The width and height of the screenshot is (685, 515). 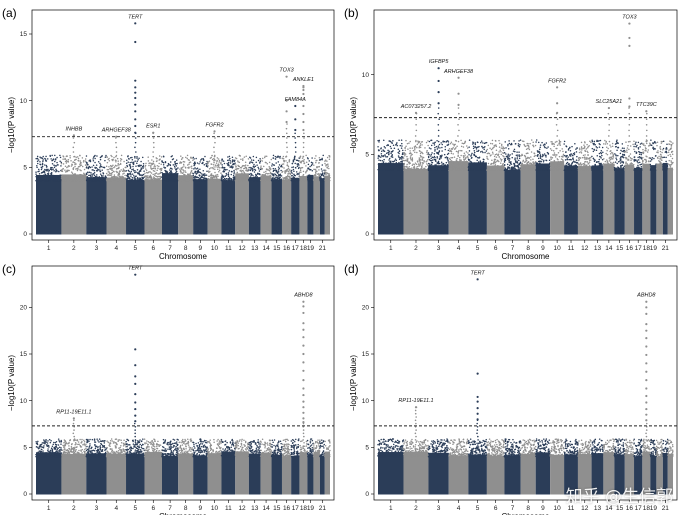 I want to click on gene-label: TOX3, so click(x=629, y=18).